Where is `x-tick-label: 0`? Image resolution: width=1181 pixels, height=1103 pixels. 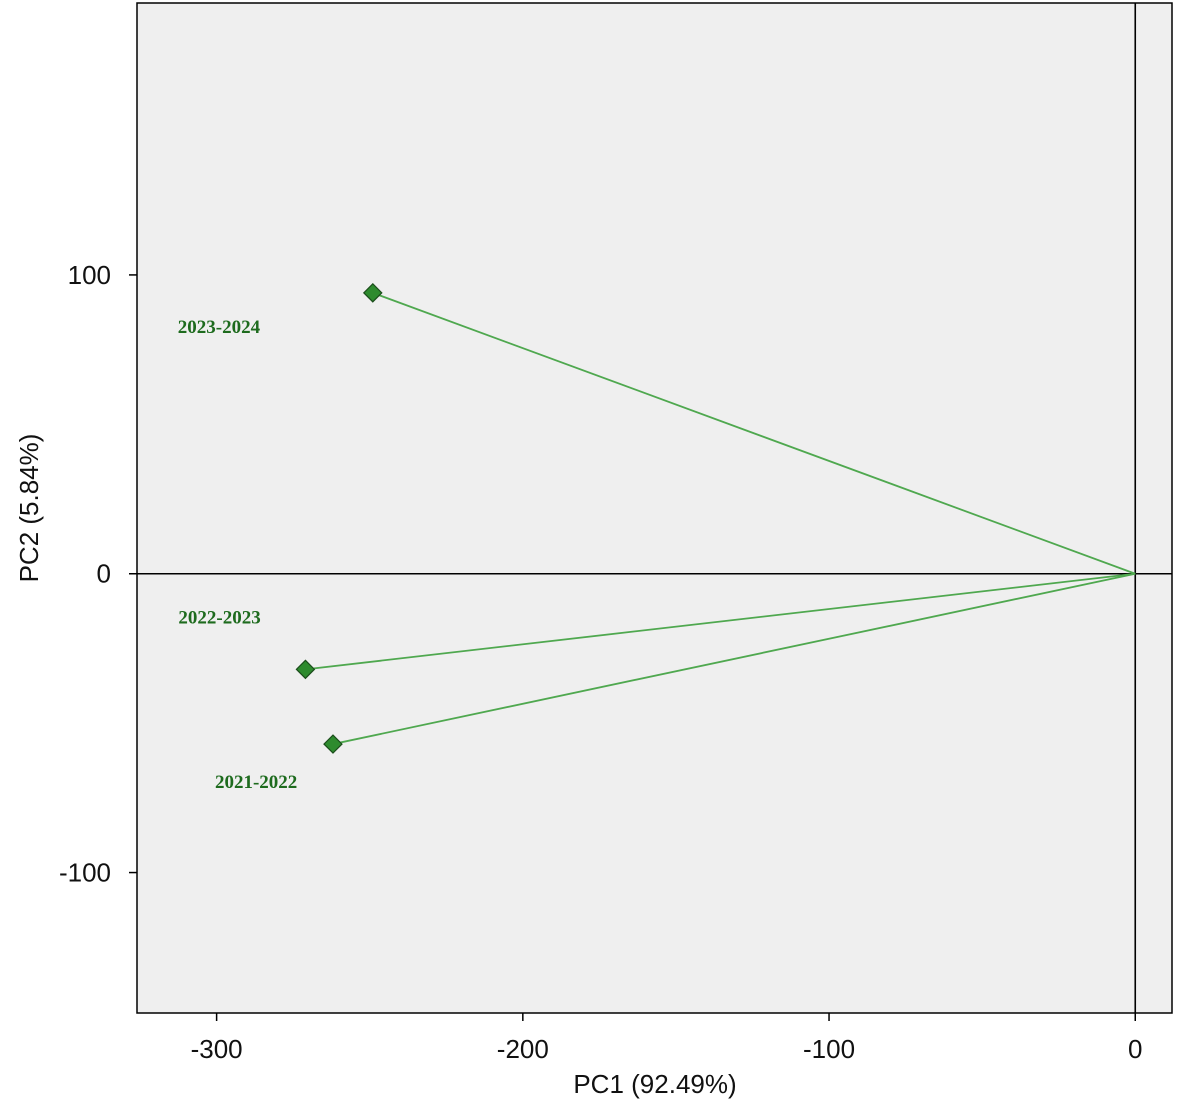 x-tick-label: 0 is located at coordinates (1135, 1049).